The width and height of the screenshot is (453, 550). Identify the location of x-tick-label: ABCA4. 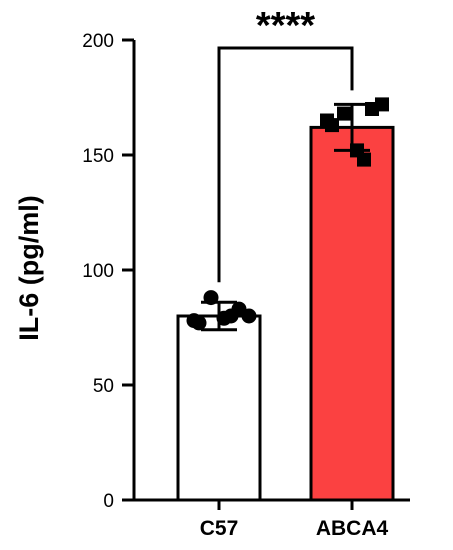
(352, 528).